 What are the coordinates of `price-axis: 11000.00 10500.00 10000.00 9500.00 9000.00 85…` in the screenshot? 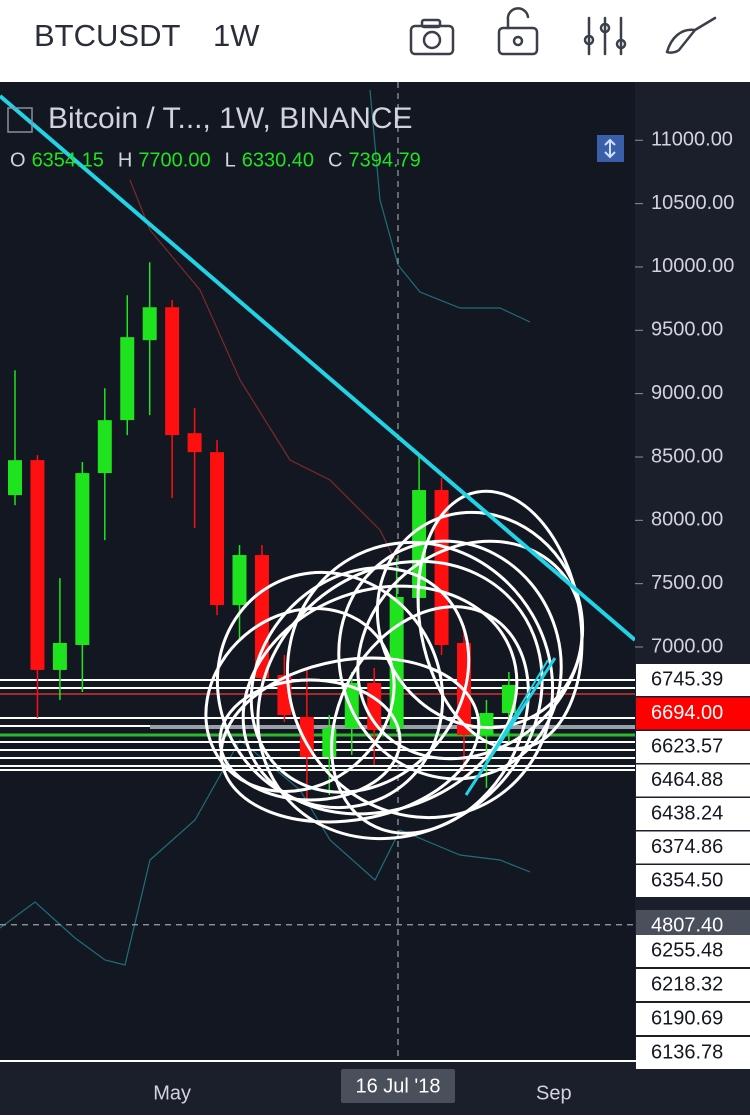 It's located at (692, 599).